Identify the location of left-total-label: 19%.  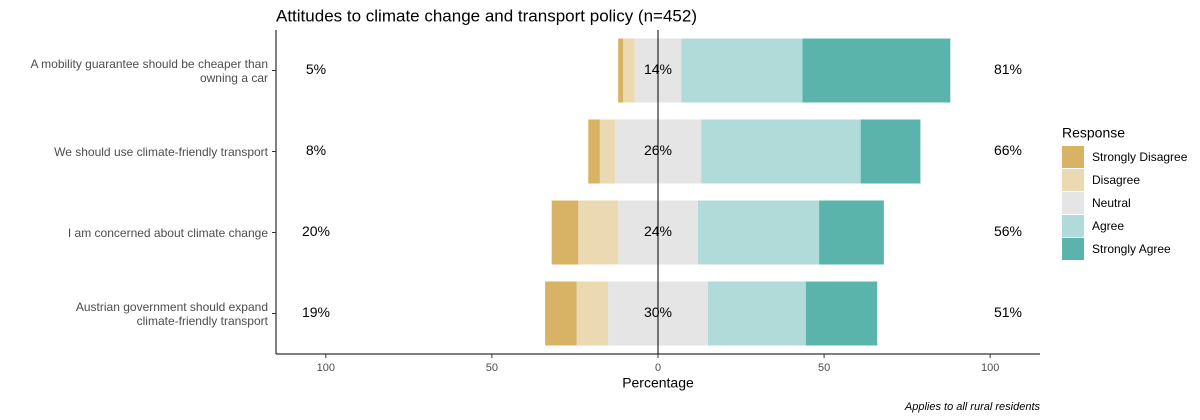
(316, 312).